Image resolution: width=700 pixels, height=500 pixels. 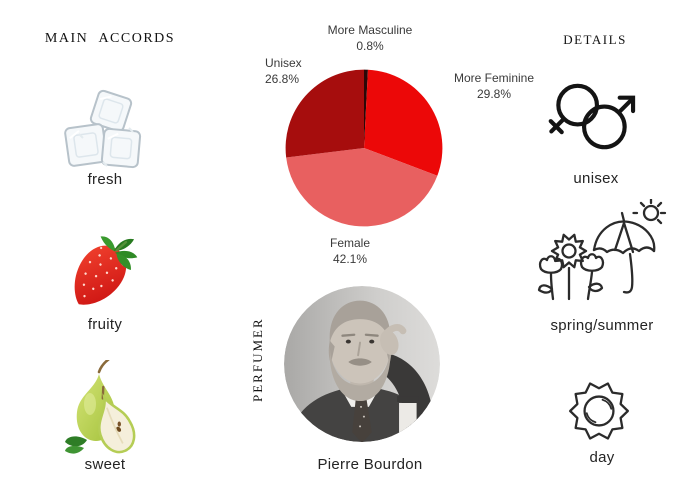 I want to click on strawberry-icon, so click(x=106, y=270).